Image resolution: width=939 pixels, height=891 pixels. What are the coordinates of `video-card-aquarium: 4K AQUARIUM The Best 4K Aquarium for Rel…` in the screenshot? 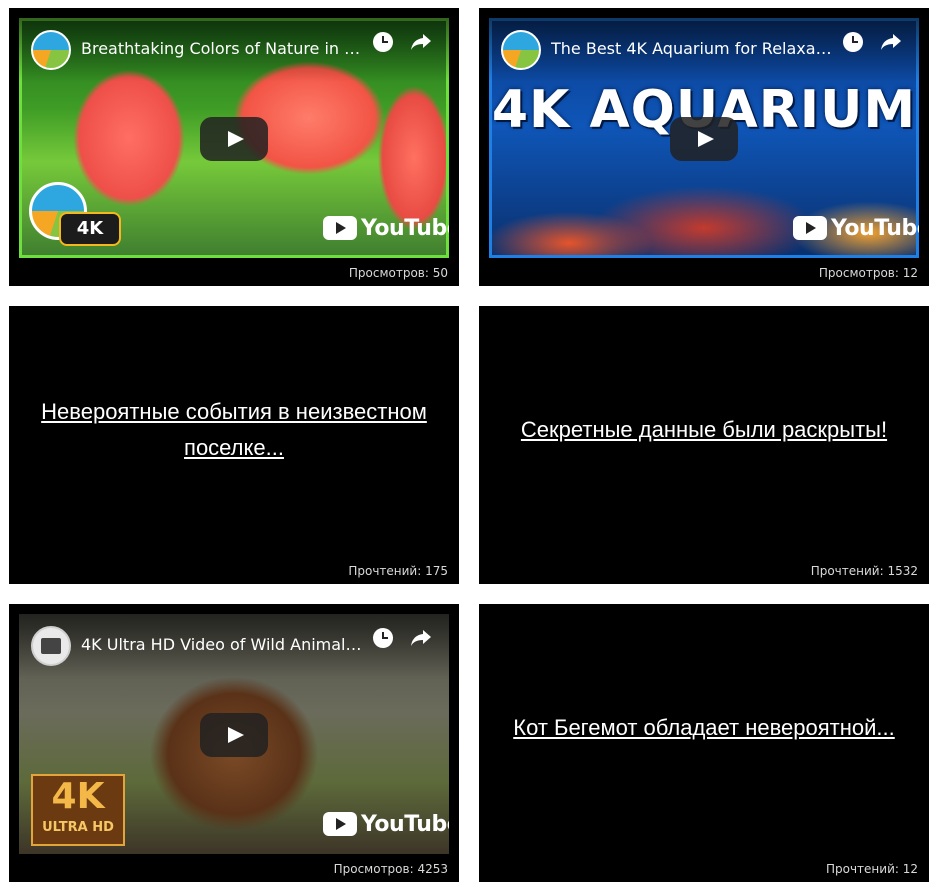 It's located at (704, 147).